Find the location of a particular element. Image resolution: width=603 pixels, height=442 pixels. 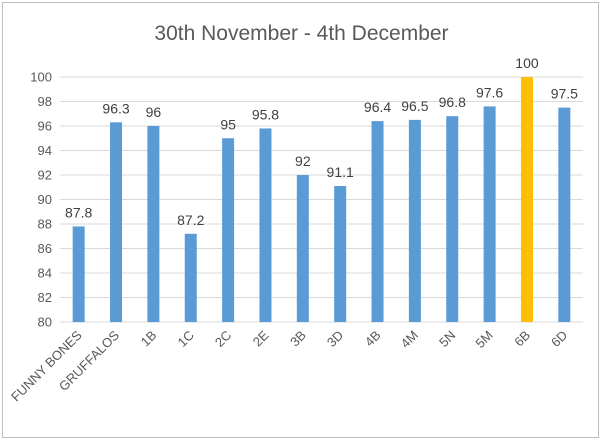

y-tick-label: 86 is located at coordinates (45, 248).